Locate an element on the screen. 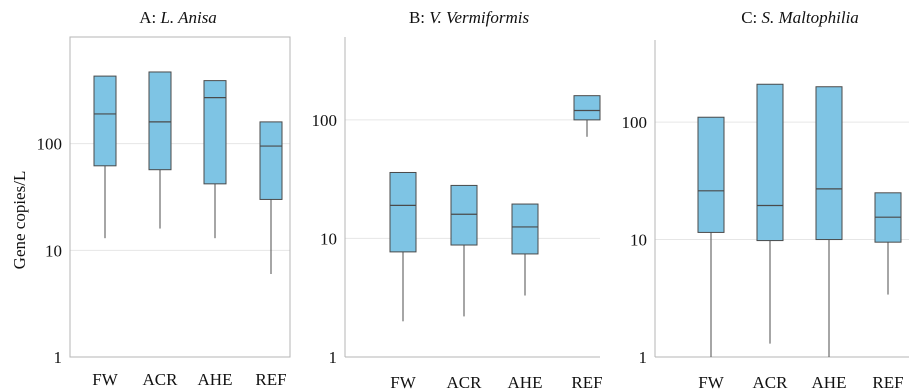 Image resolution: width=909 pixels, height=391 pixels. panel-title-prefix: B: is located at coordinates (419, 17).